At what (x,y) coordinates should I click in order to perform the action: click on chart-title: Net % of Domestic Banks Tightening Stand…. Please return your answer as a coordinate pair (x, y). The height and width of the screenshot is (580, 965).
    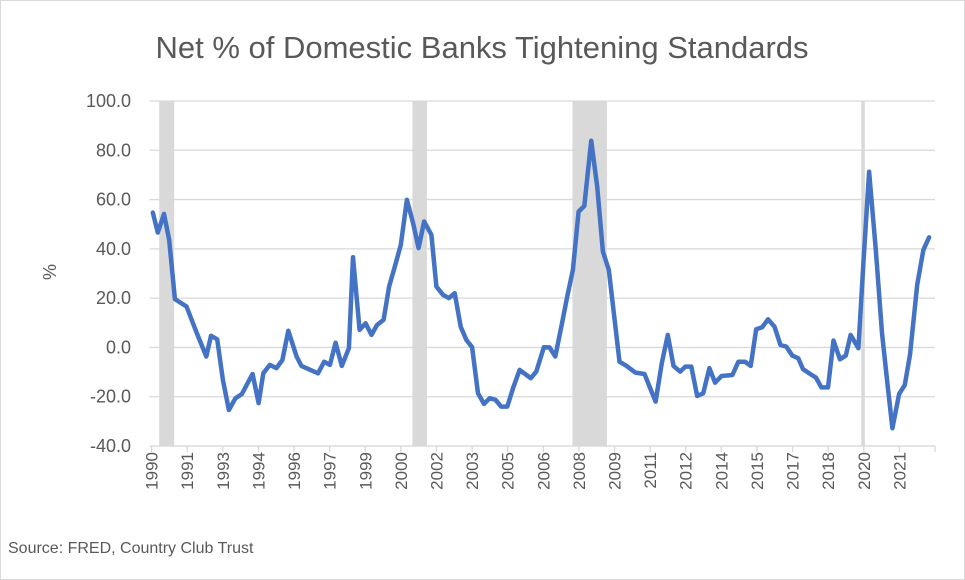
    Looking at the image, I should click on (481, 47).